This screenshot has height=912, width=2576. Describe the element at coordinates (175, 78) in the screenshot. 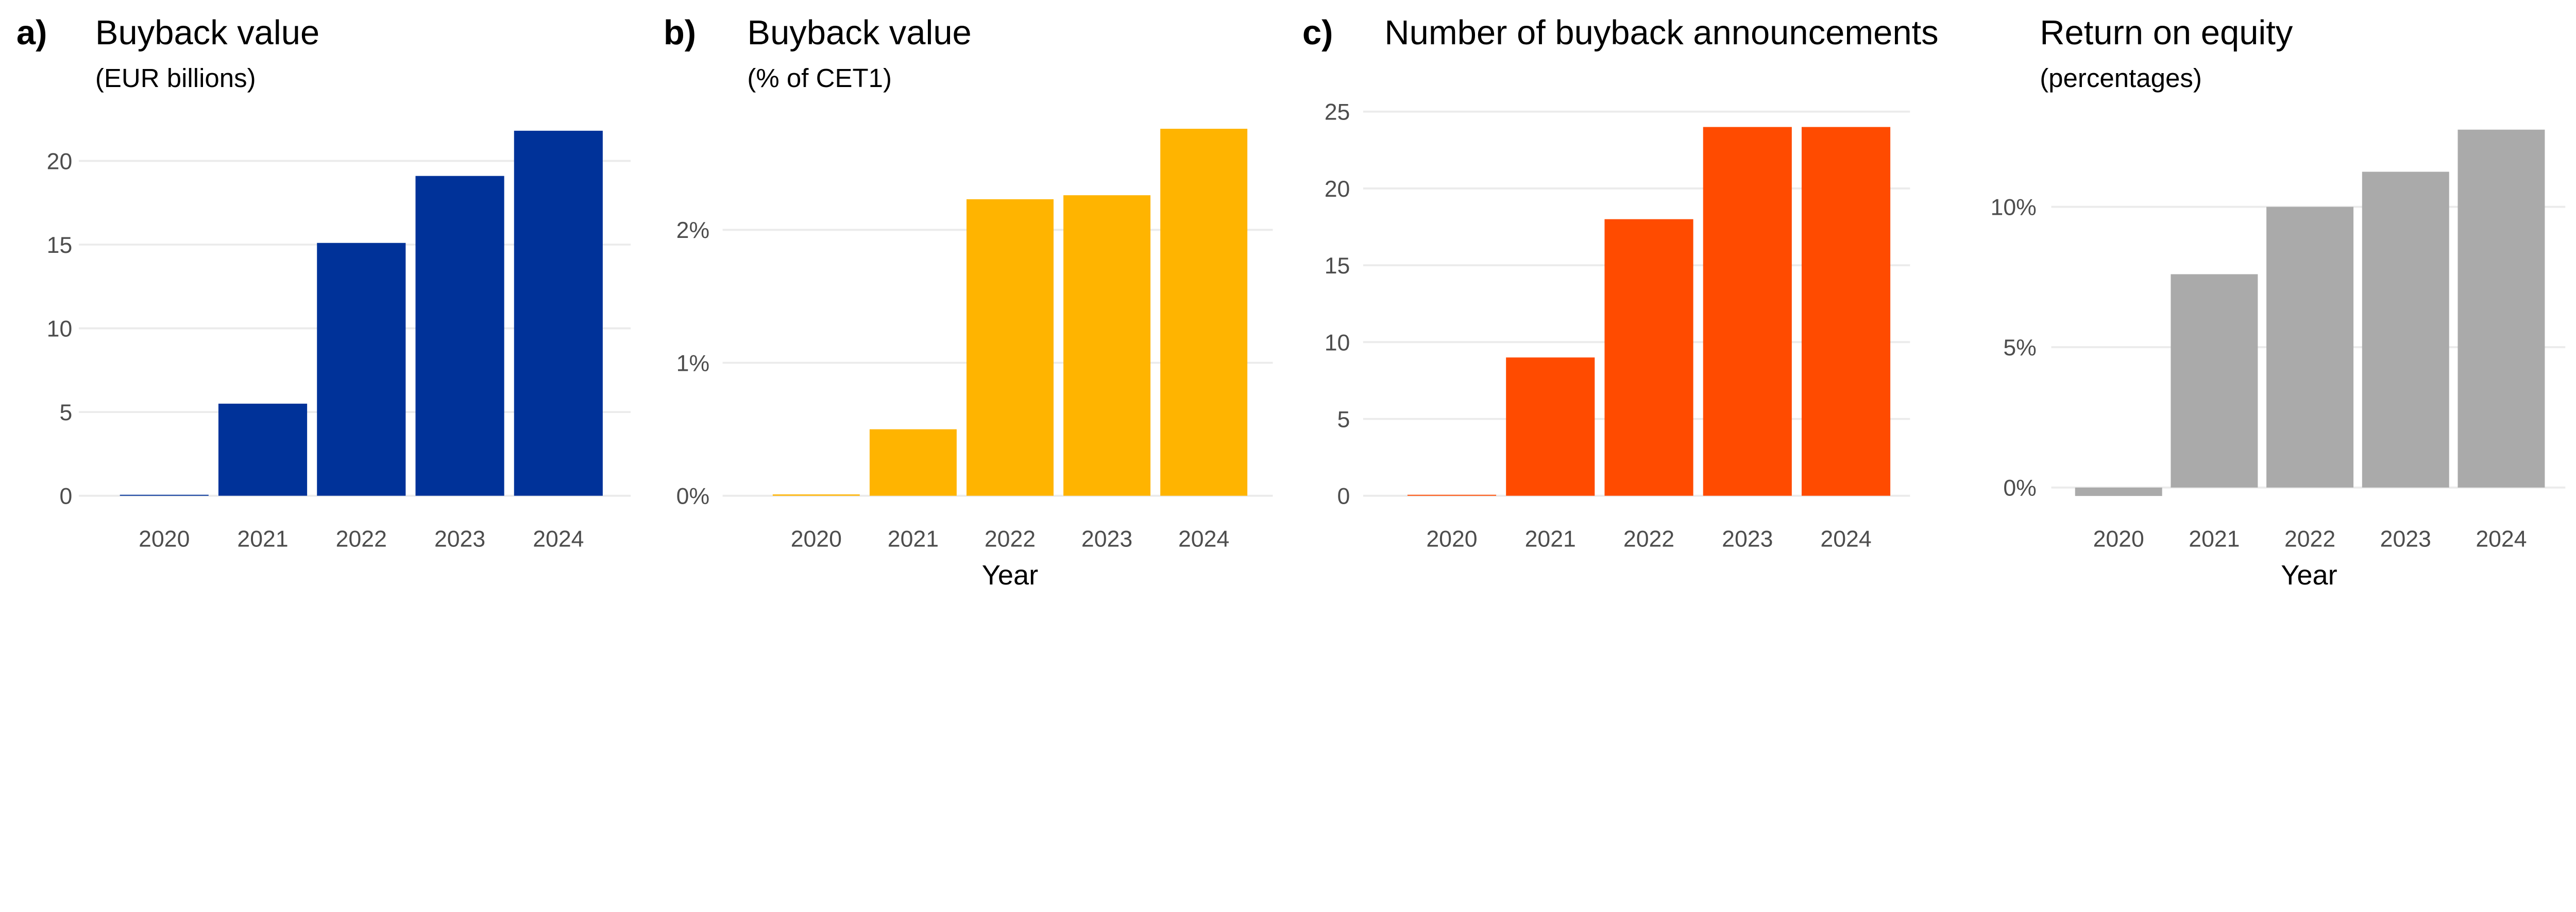

I see `panel-subtitle: (EUR billions)` at that location.